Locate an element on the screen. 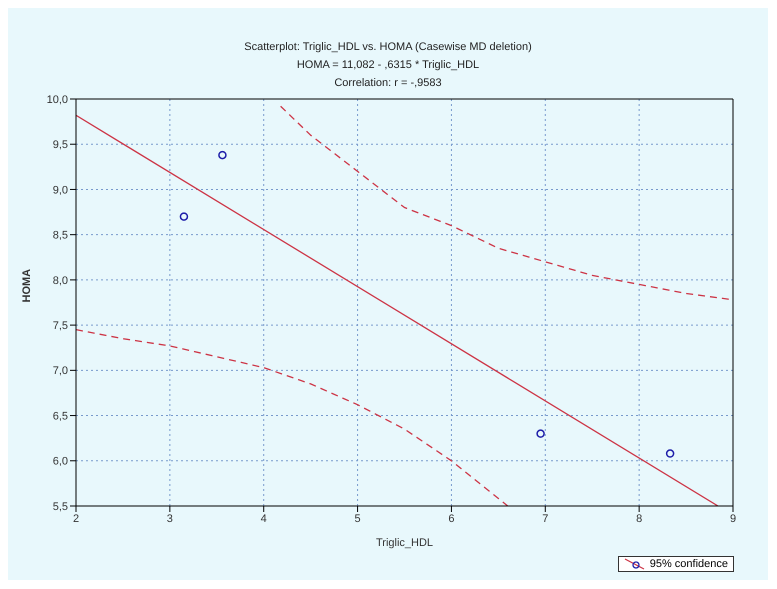 The height and width of the screenshot is (589, 777). x-tick-label: 6 is located at coordinates (451, 518).